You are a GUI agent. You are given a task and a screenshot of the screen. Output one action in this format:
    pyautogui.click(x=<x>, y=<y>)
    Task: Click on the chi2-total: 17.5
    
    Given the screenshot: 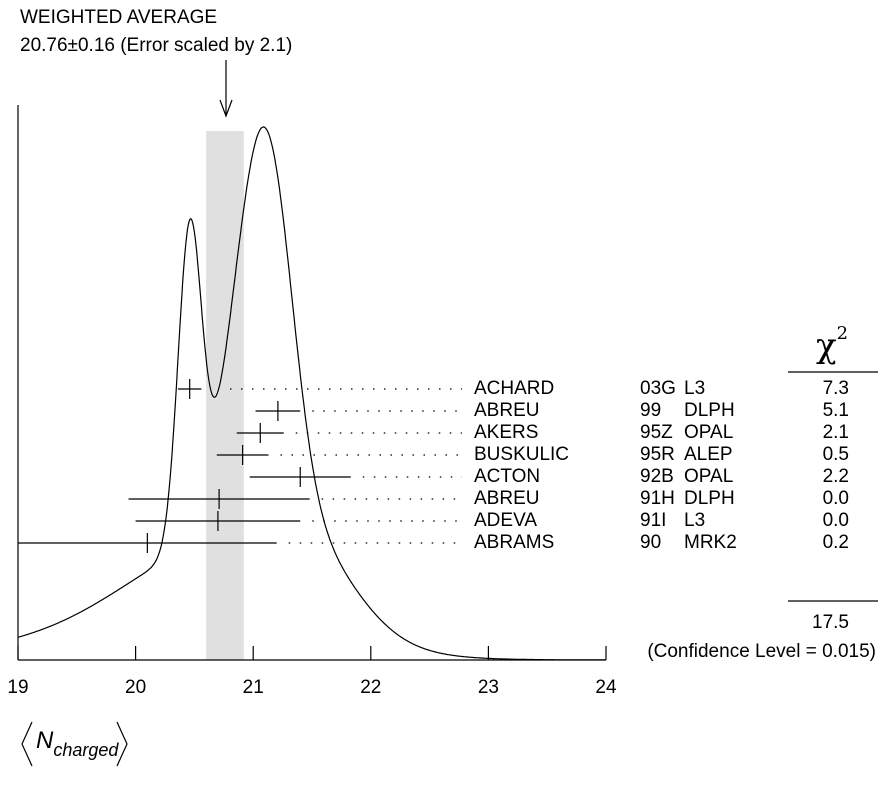 What is the action you would take?
    pyautogui.click(x=830, y=622)
    